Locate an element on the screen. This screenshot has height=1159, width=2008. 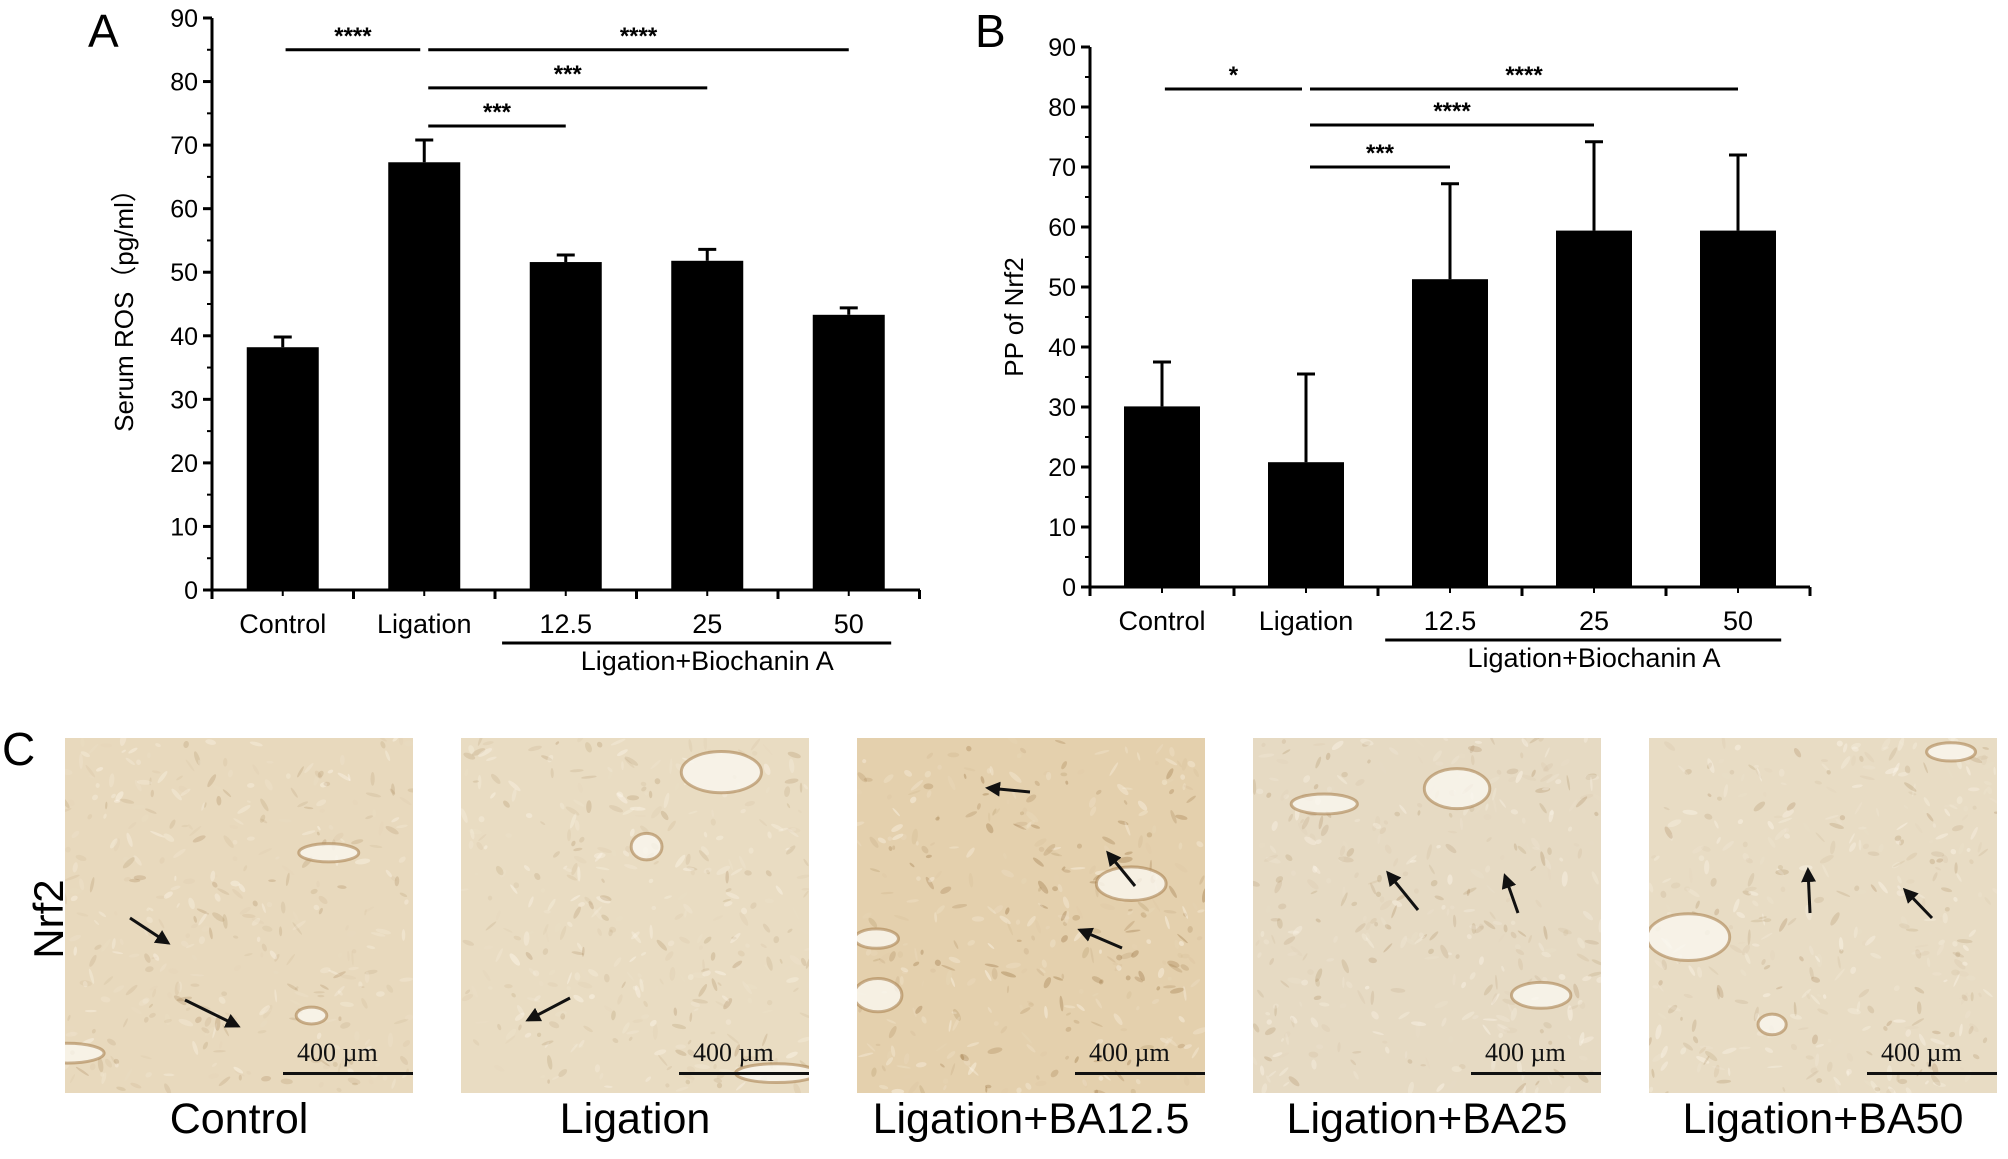
chart-b-bar is located at coordinates (1594, 408).